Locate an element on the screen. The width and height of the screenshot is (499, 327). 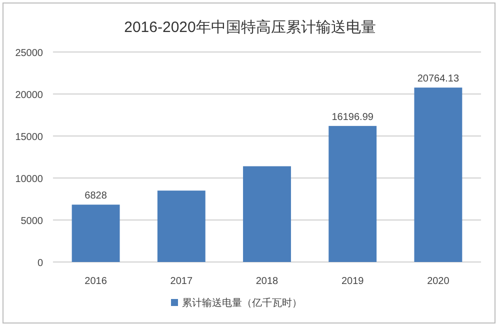
x-tick-label: 2020 is located at coordinates (438, 281).